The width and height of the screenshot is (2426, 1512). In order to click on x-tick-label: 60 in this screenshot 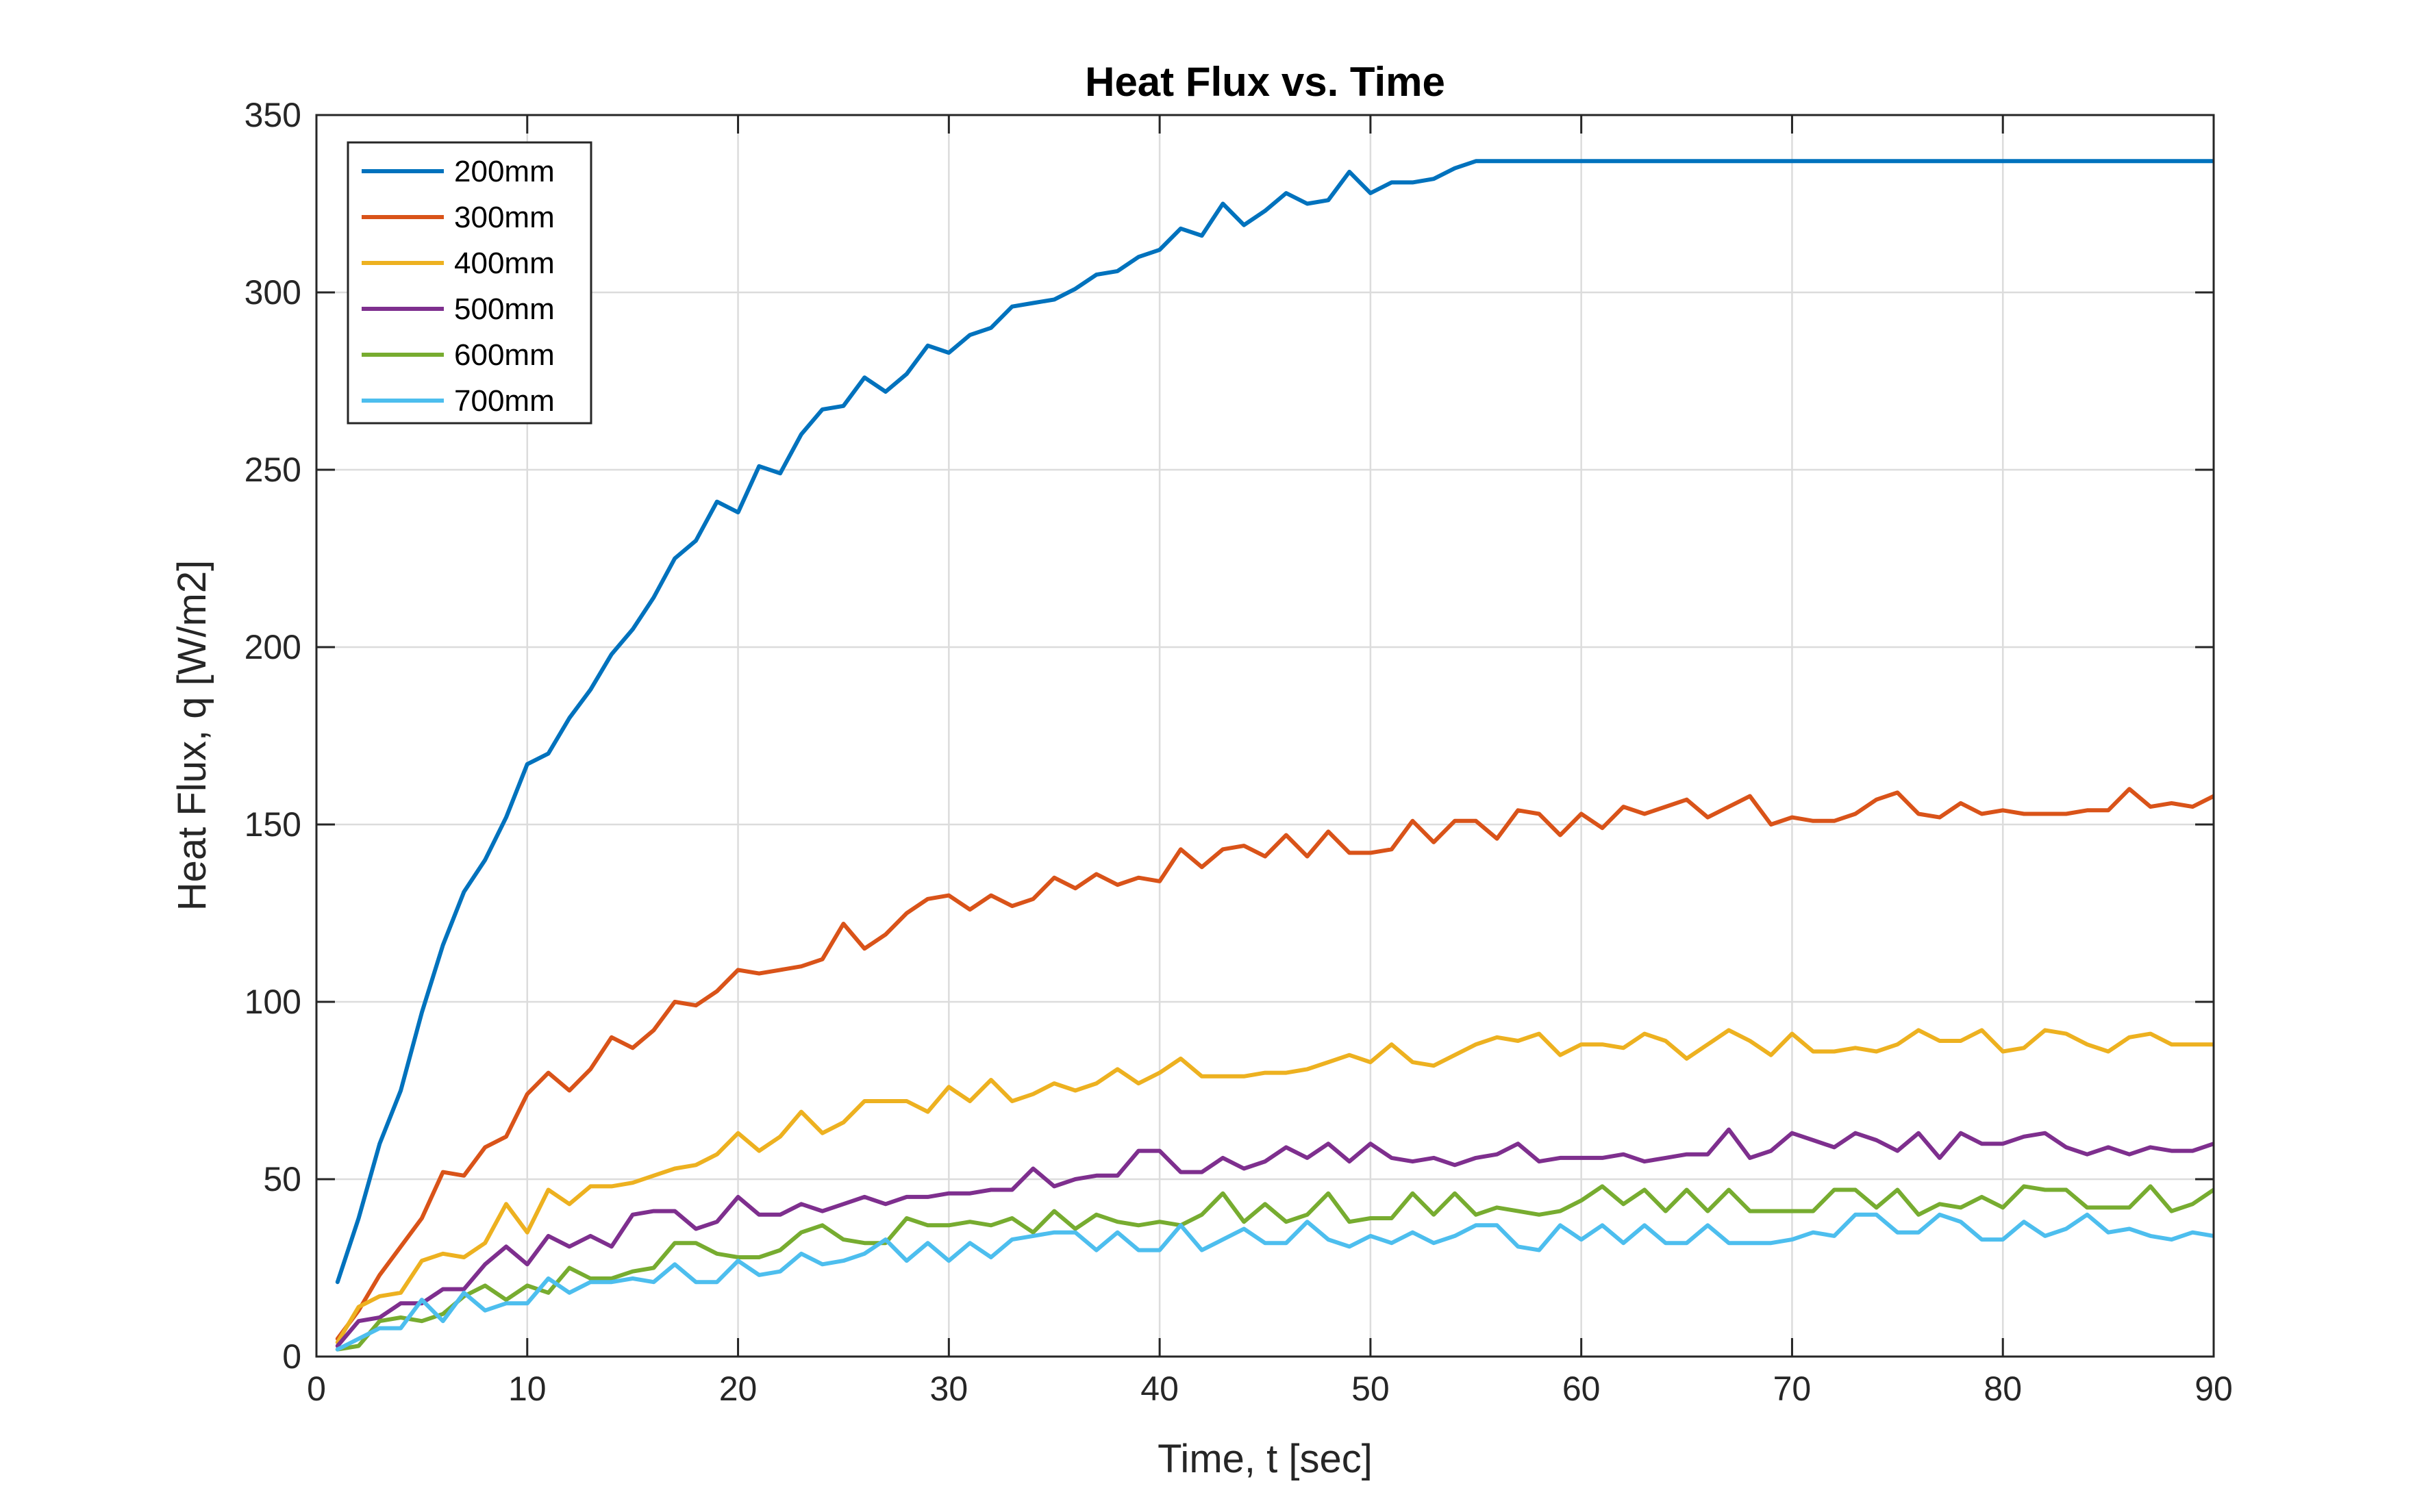, I will do `click(1581, 1389)`.